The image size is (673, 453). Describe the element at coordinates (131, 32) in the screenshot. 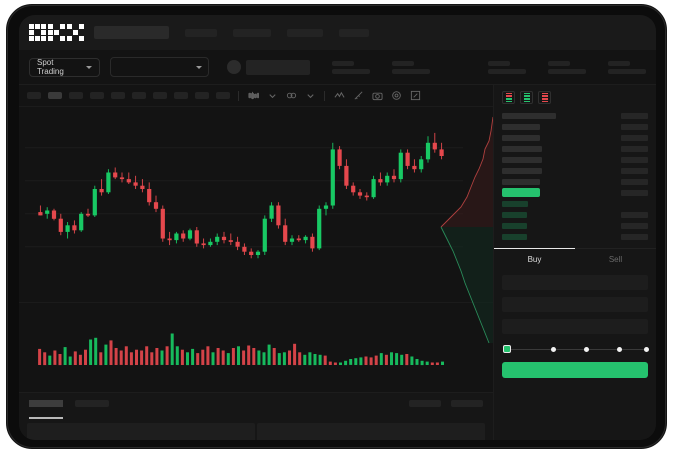

I see `search-input` at that location.